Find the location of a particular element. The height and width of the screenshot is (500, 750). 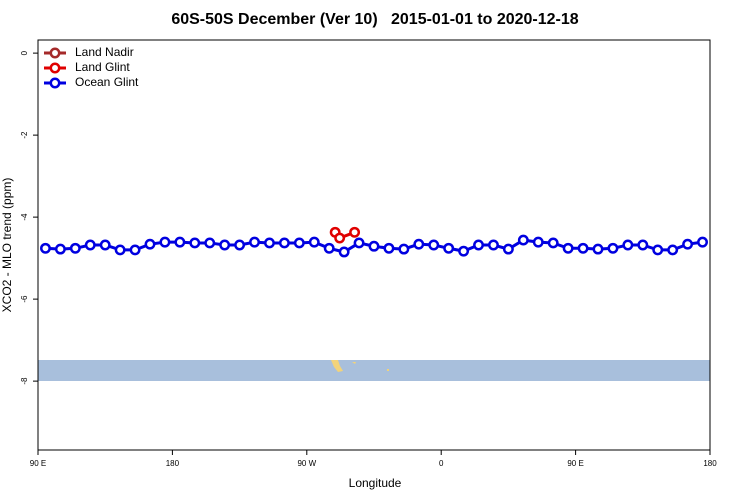

y-tick-label: -8 is located at coordinates (24, 381).